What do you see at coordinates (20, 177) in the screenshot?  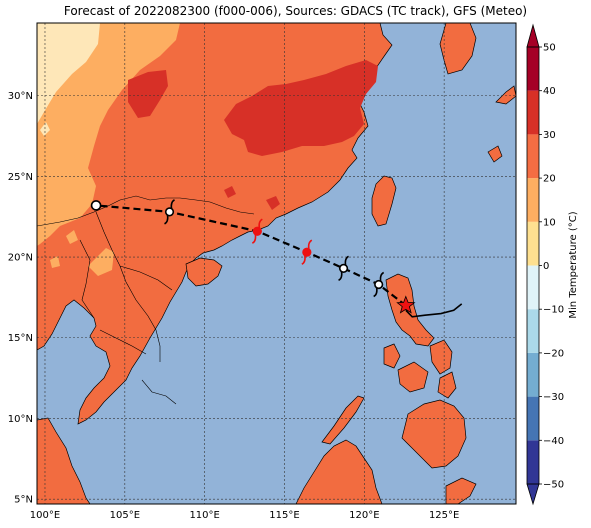 I see `lat-tick-label: 25°N` at bounding box center [20, 177].